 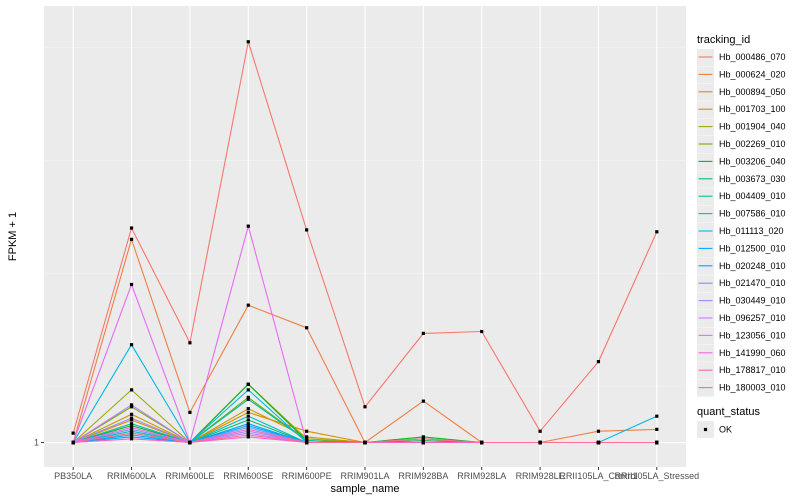 What do you see at coordinates (540, 476) in the screenshot?
I see `x-tick-label: RRIM928LE` at bounding box center [540, 476].